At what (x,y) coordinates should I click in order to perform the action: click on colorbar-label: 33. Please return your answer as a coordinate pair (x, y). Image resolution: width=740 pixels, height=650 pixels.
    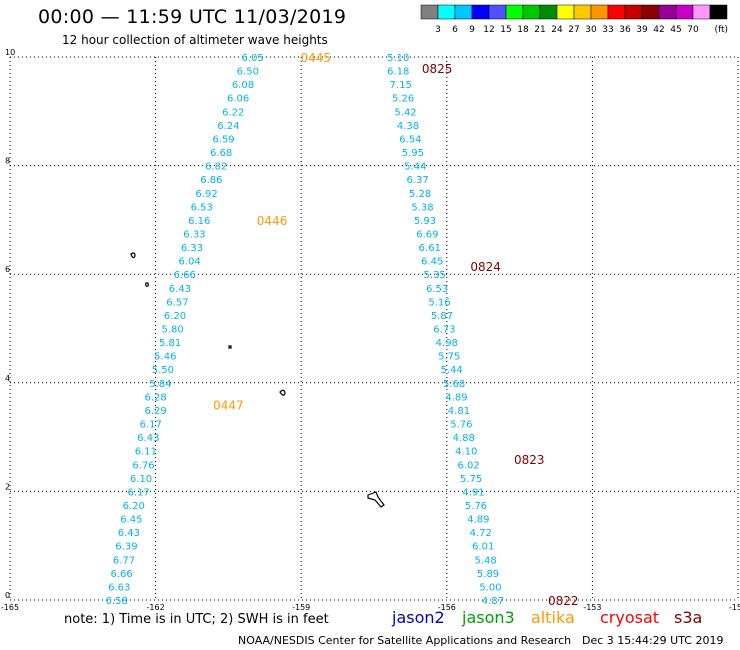
    Looking at the image, I should click on (607, 30).